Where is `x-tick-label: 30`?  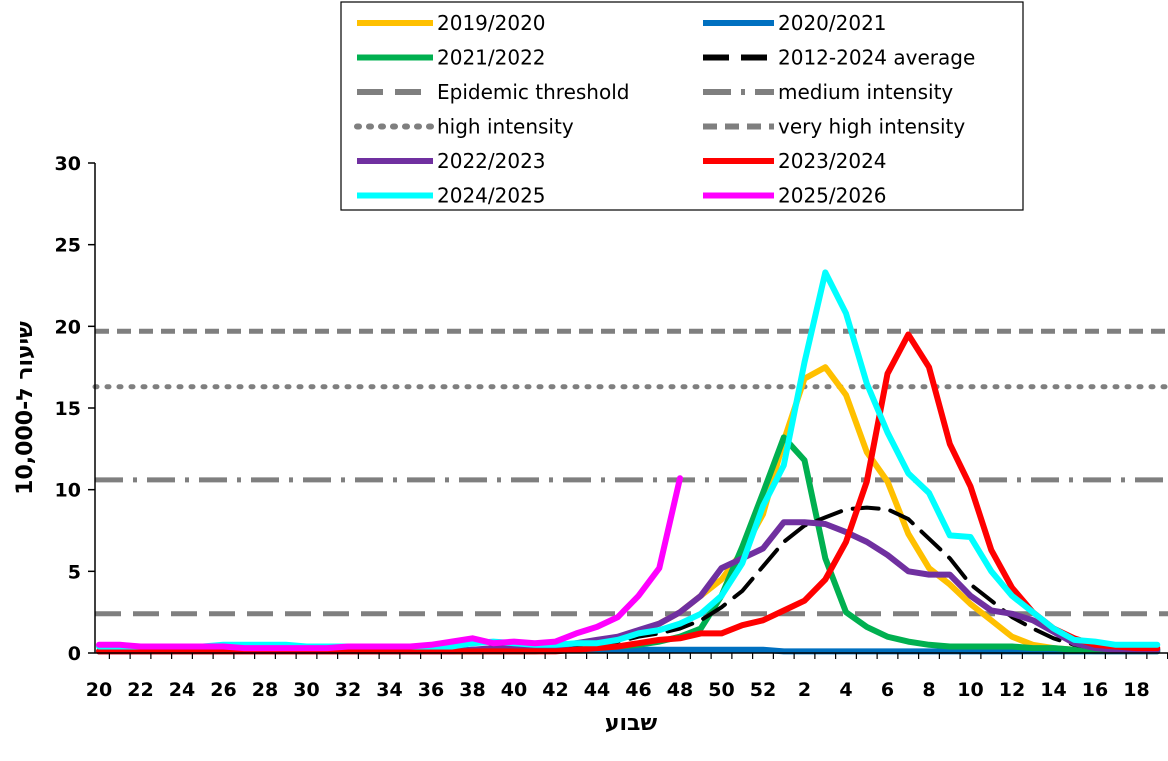 x-tick-label: 30 is located at coordinates (306, 690).